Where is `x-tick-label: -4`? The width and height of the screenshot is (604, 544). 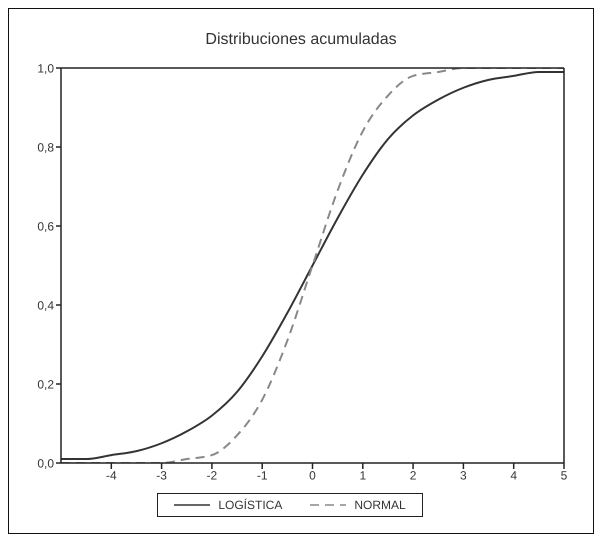 x-tick-label: -4 is located at coordinates (111, 475).